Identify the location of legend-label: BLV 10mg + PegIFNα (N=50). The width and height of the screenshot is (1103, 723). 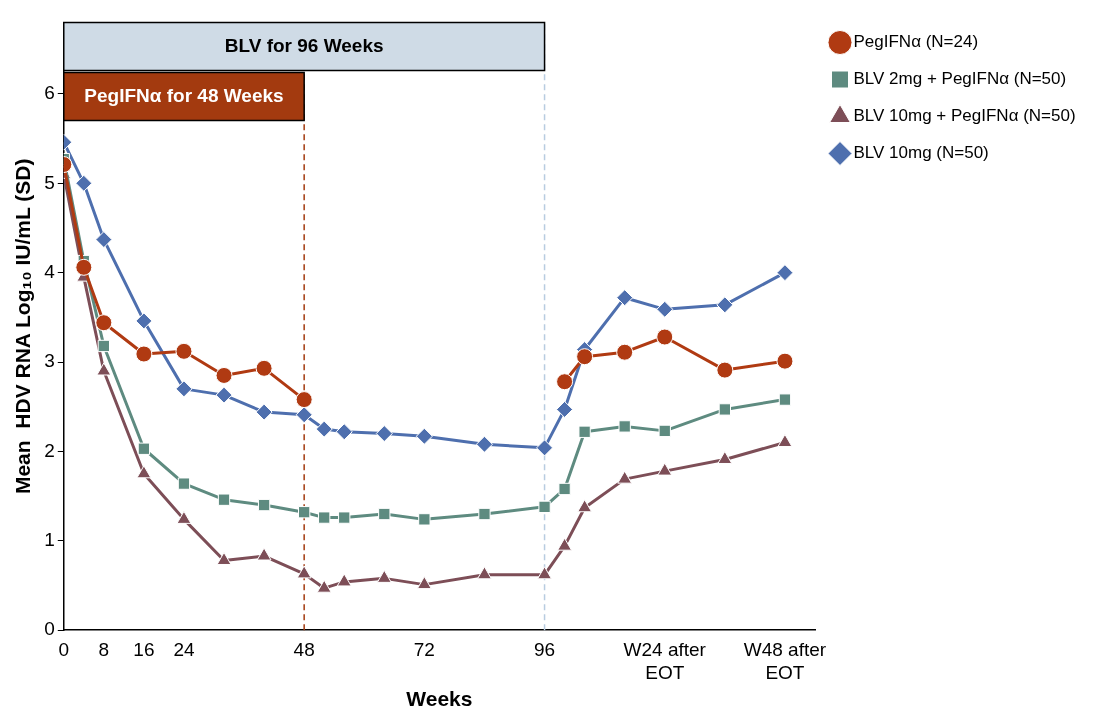
(964, 116).